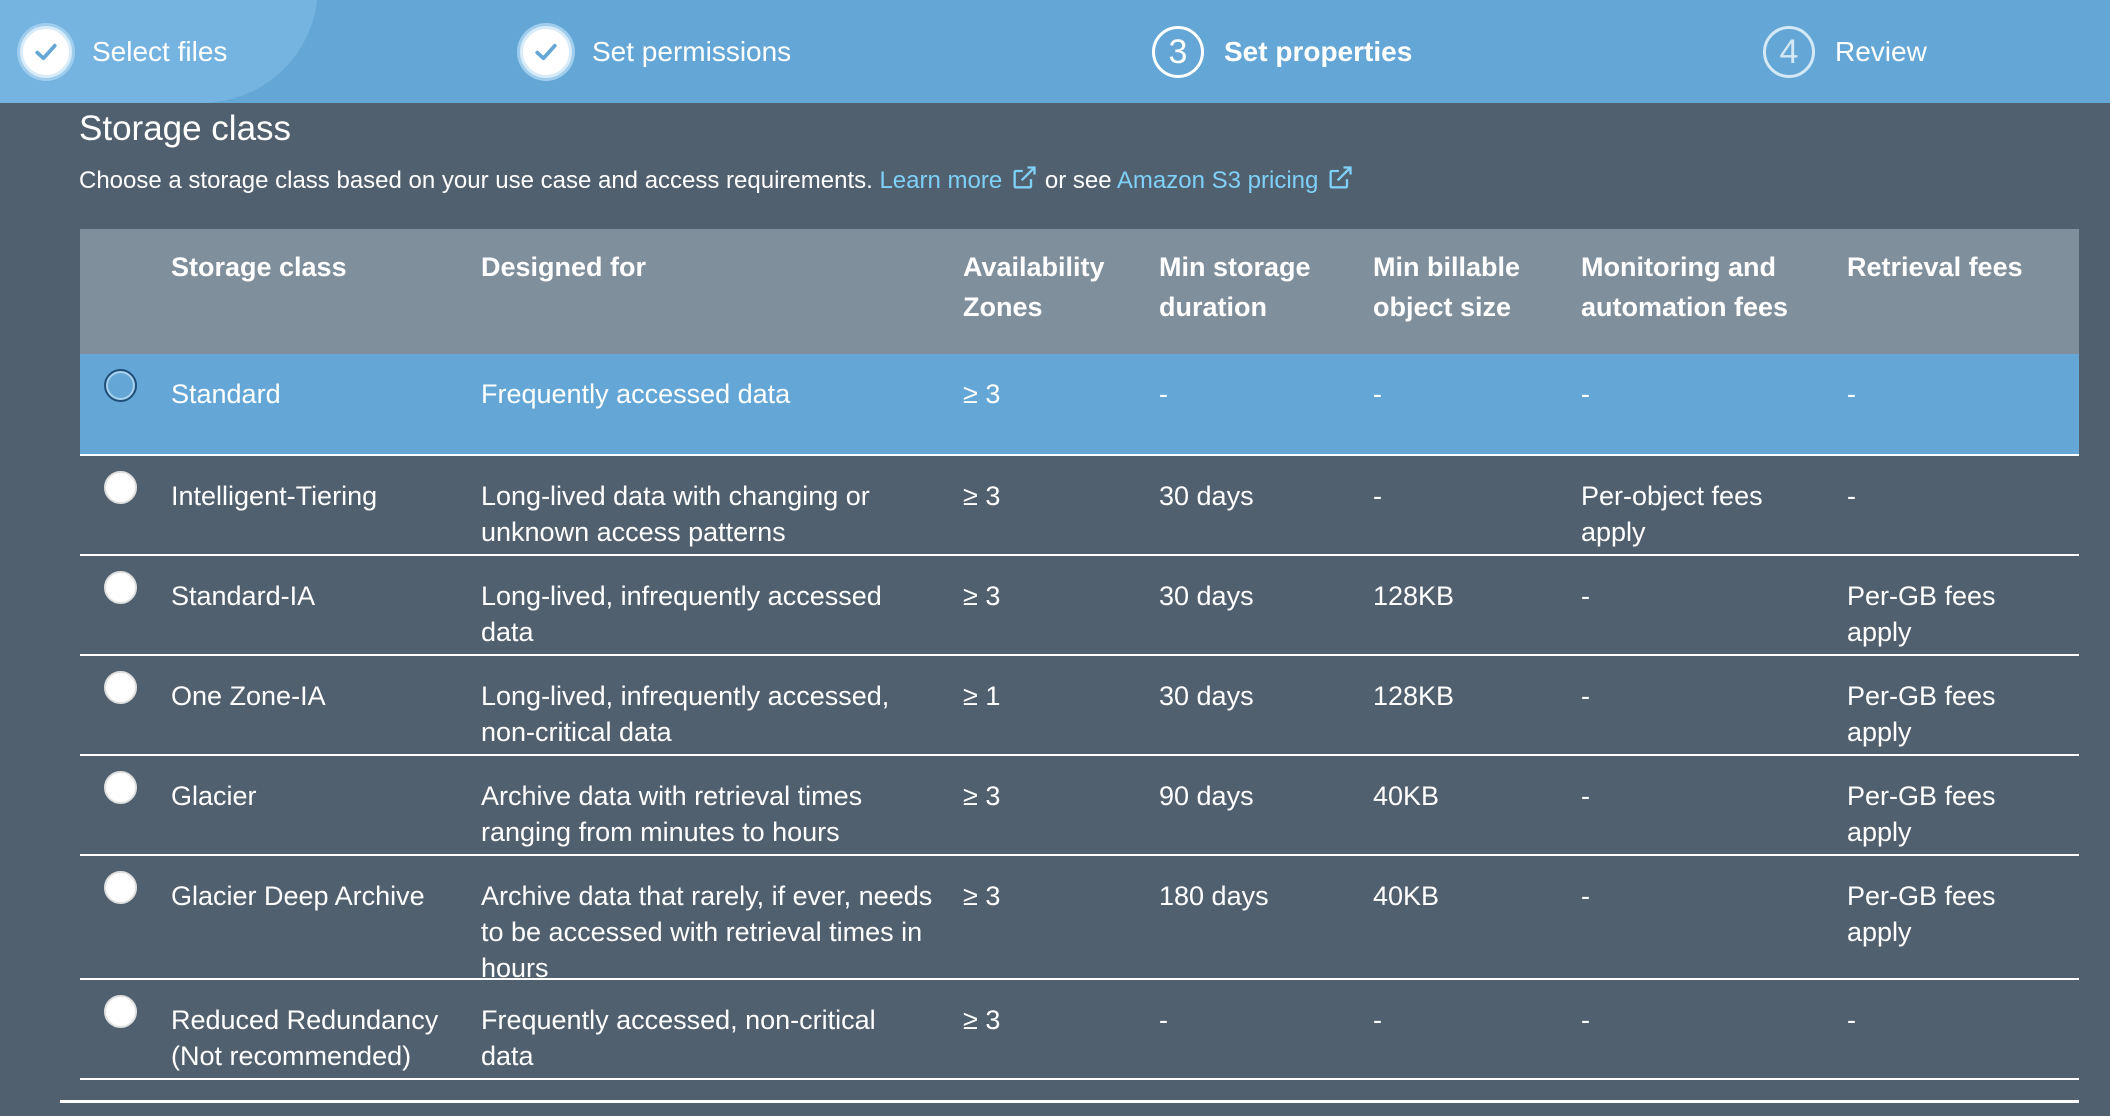 The width and height of the screenshot is (2110, 1116). I want to click on cell-min-storage-duration: 90 days, so click(1206, 796).